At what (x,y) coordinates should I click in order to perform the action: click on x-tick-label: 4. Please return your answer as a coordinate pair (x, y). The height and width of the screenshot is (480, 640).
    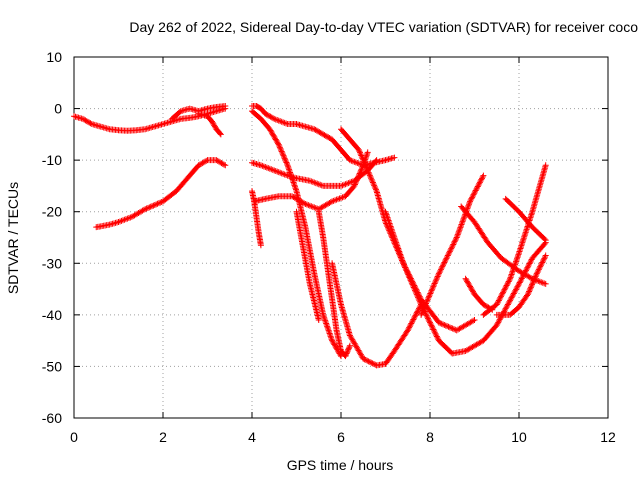
    Looking at the image, I should click on (252, 437).